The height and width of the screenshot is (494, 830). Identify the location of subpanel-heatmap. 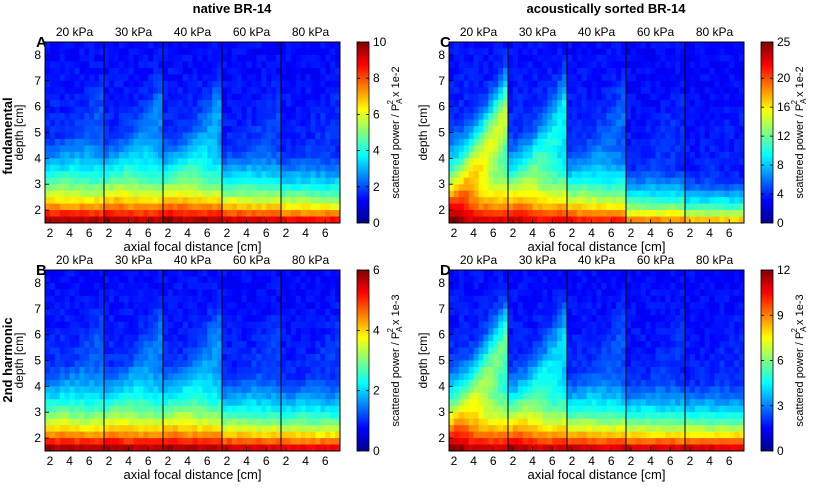
(478, 132).